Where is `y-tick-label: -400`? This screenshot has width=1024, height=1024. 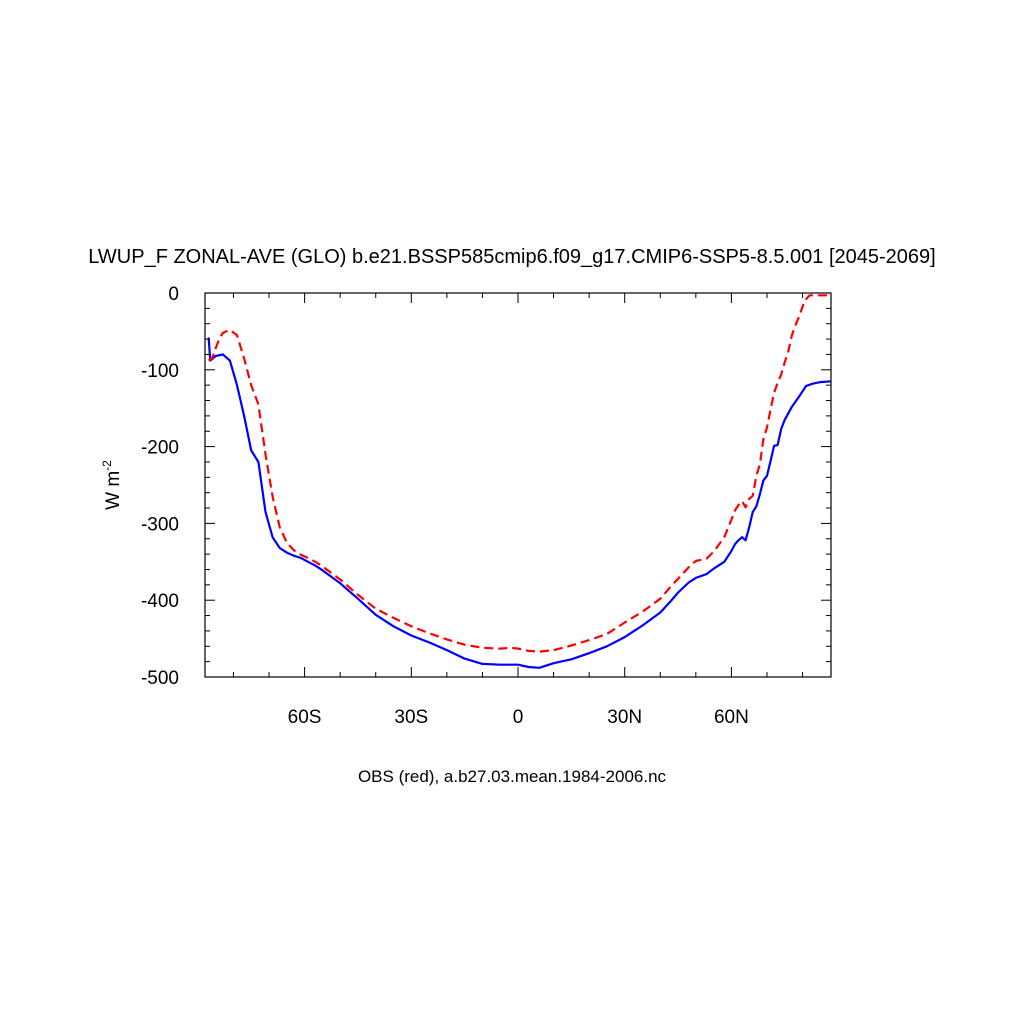 y-tick-label: -400 is located at coordinates (160, 601).